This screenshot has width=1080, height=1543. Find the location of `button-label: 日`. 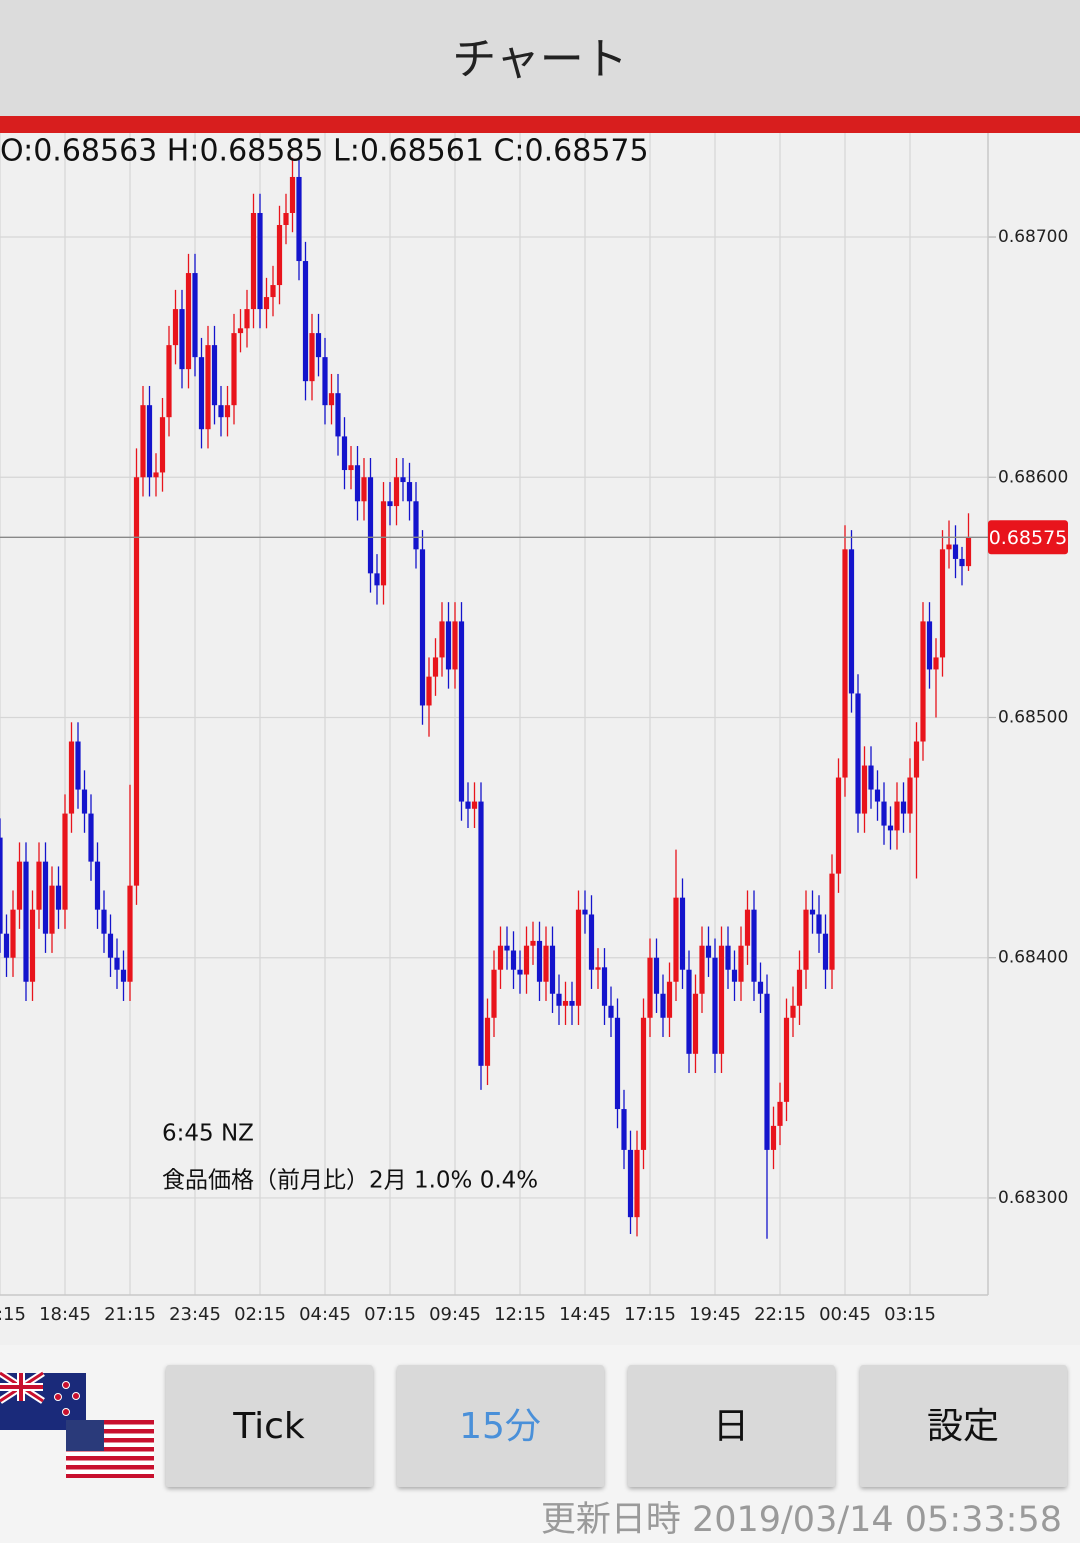

button-label: 日 is located at coordinates (731, 1426).